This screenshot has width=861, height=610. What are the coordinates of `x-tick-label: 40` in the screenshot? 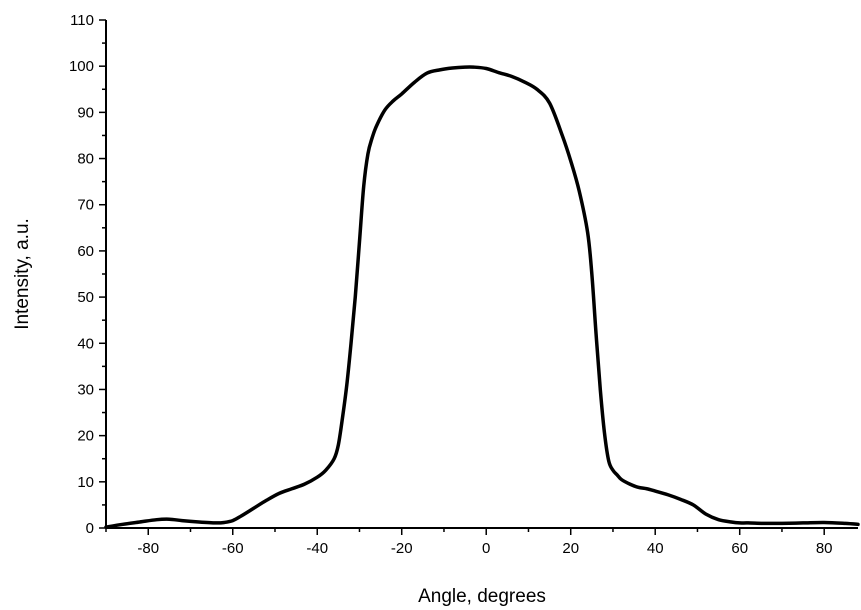 It's located at (655, 548).